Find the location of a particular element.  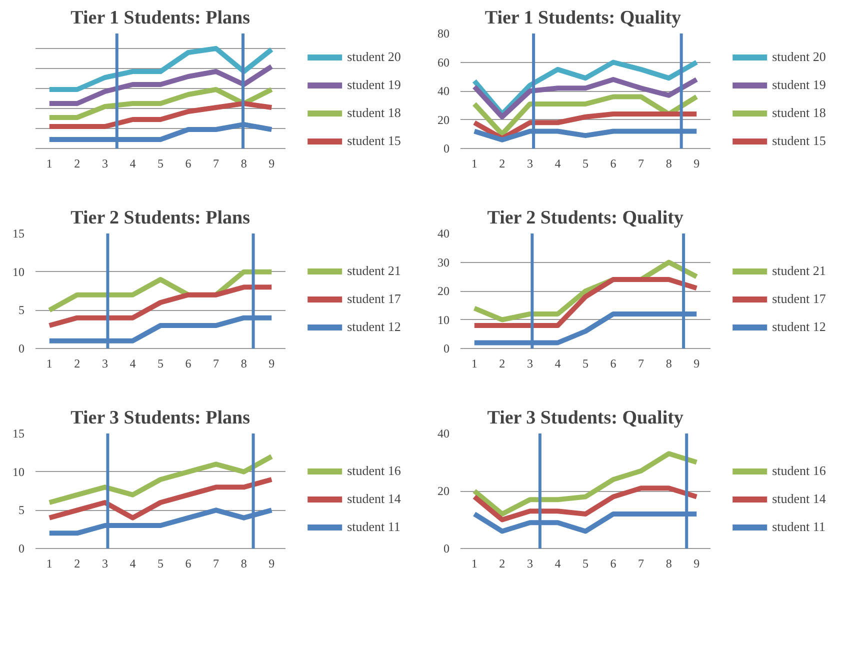

y-tick-label: 60 is located at coordinates (444, 62).